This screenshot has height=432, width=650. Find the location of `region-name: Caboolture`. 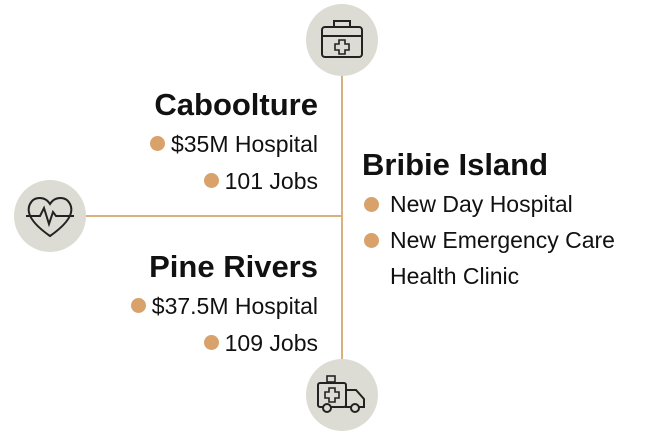

region-name: Caboolture is located at coordinates (236, 104).